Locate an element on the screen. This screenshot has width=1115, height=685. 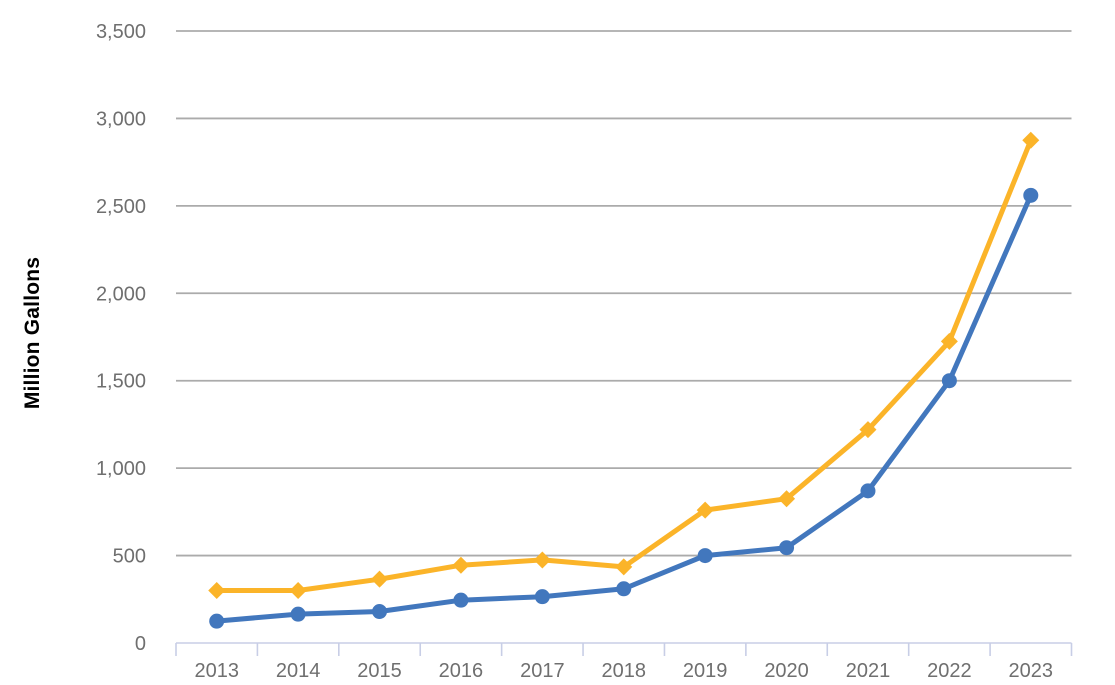
y-tick-label: 500 is located at coordinates (129, 557).